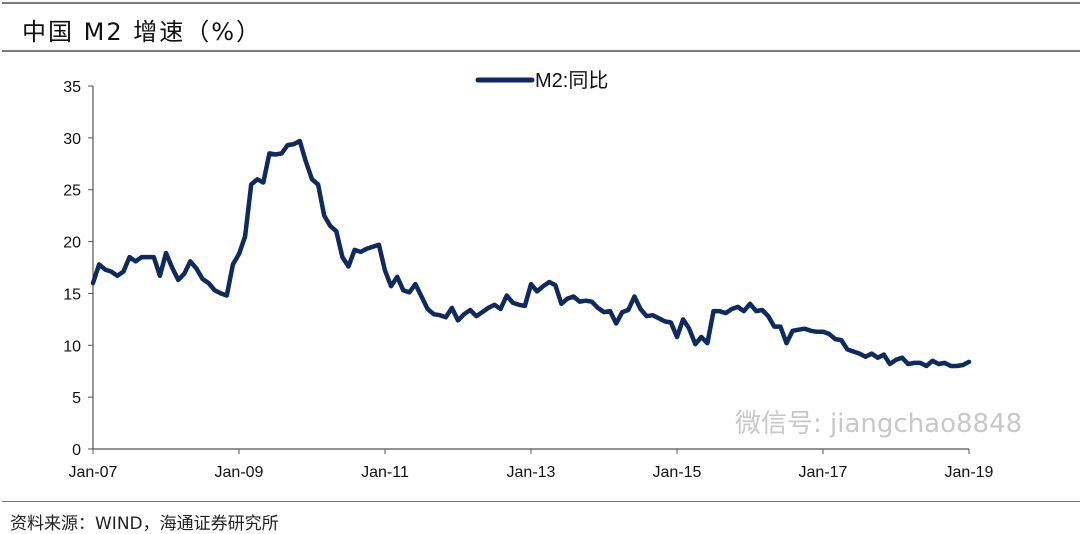 The width and height of the screenshot is (1080, 534). What do you see at coordinates (72, 294) in the screenshot?
I see `y-tick-label: 15` at bounding box center [72, 294].